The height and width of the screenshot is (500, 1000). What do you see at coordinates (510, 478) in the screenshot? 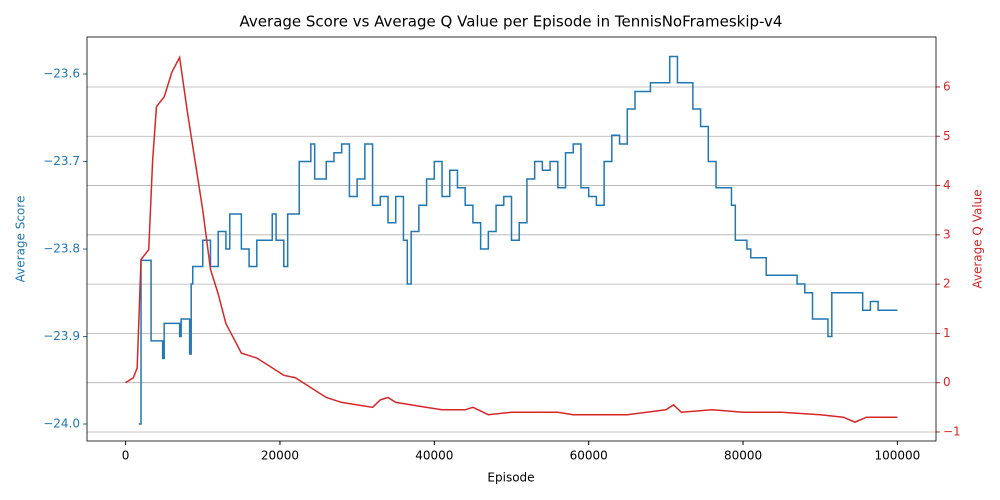
I see `x-axis-label: Episode` at bounding box center [510, 478].